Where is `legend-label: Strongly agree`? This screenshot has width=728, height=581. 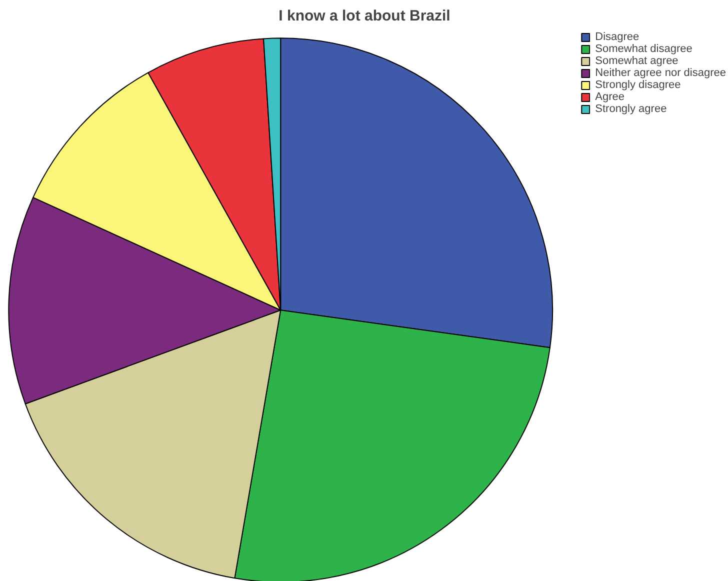
legend-label: Strongly agree is located at coordinates (631, 109).